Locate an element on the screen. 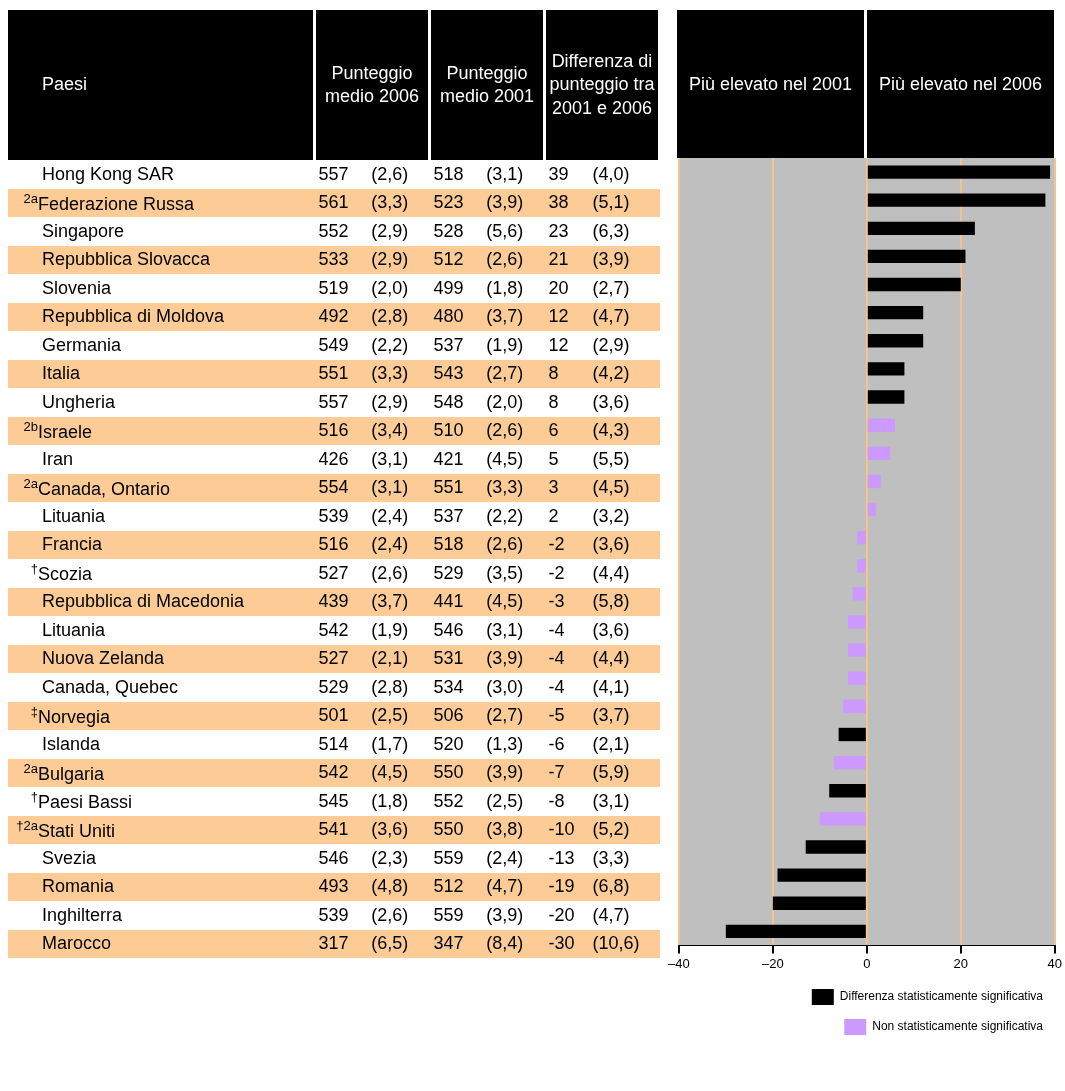  text: (2,1) is located at coordinates (611, 744).